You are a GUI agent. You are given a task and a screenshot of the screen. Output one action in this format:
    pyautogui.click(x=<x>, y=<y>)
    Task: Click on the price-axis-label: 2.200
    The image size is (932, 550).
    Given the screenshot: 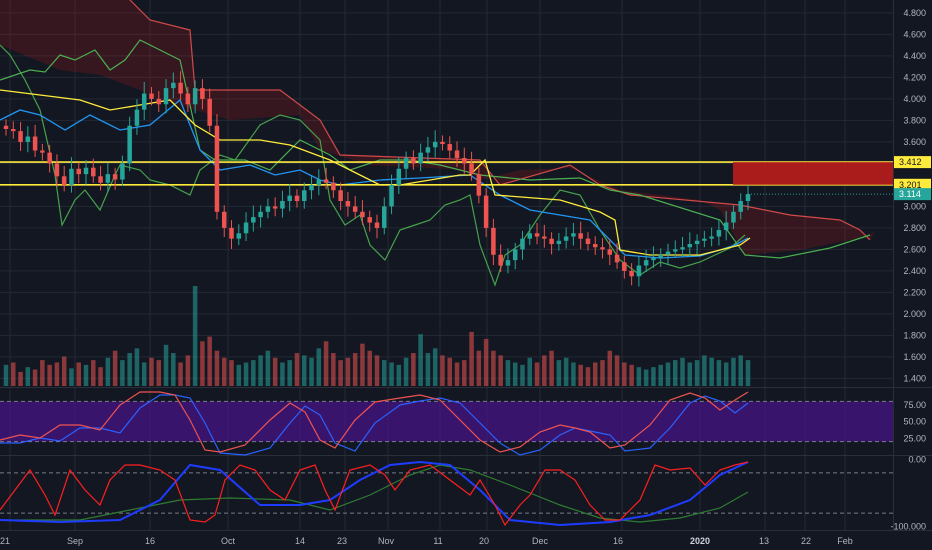 What is the action you would take?
    pyautogui.click(x=914, y=292)
    